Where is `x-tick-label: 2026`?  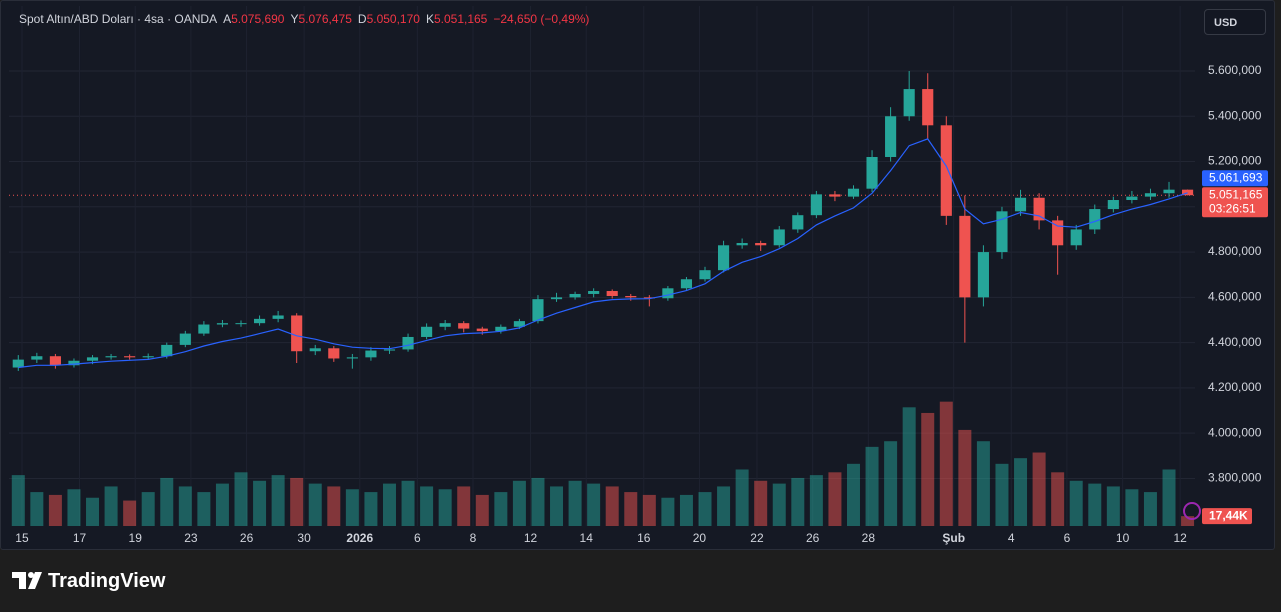
x-tick-label: 2026 is located at coordinates (359, 538).